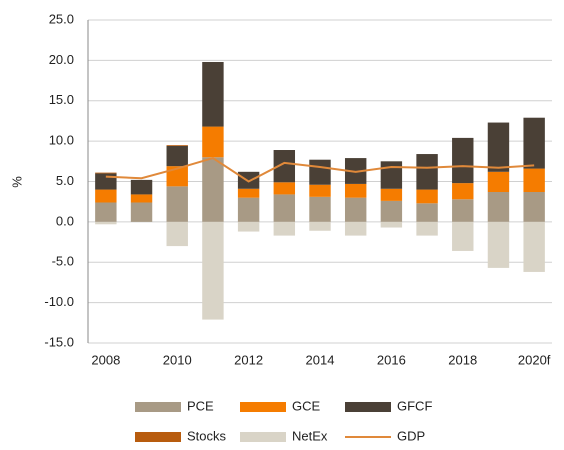  I want to click on legend-label: GFCF, so click(414, 405).